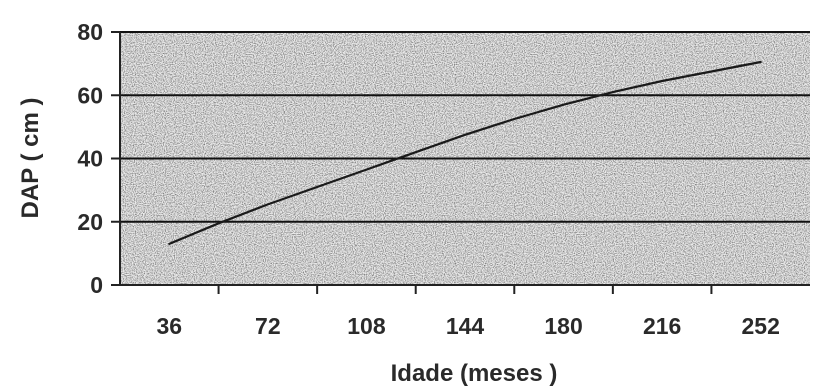  What do you see at coordinates (90, 95) in the screenshot?
I see `y-tick-label: 60` at bounding box center [90, 95].